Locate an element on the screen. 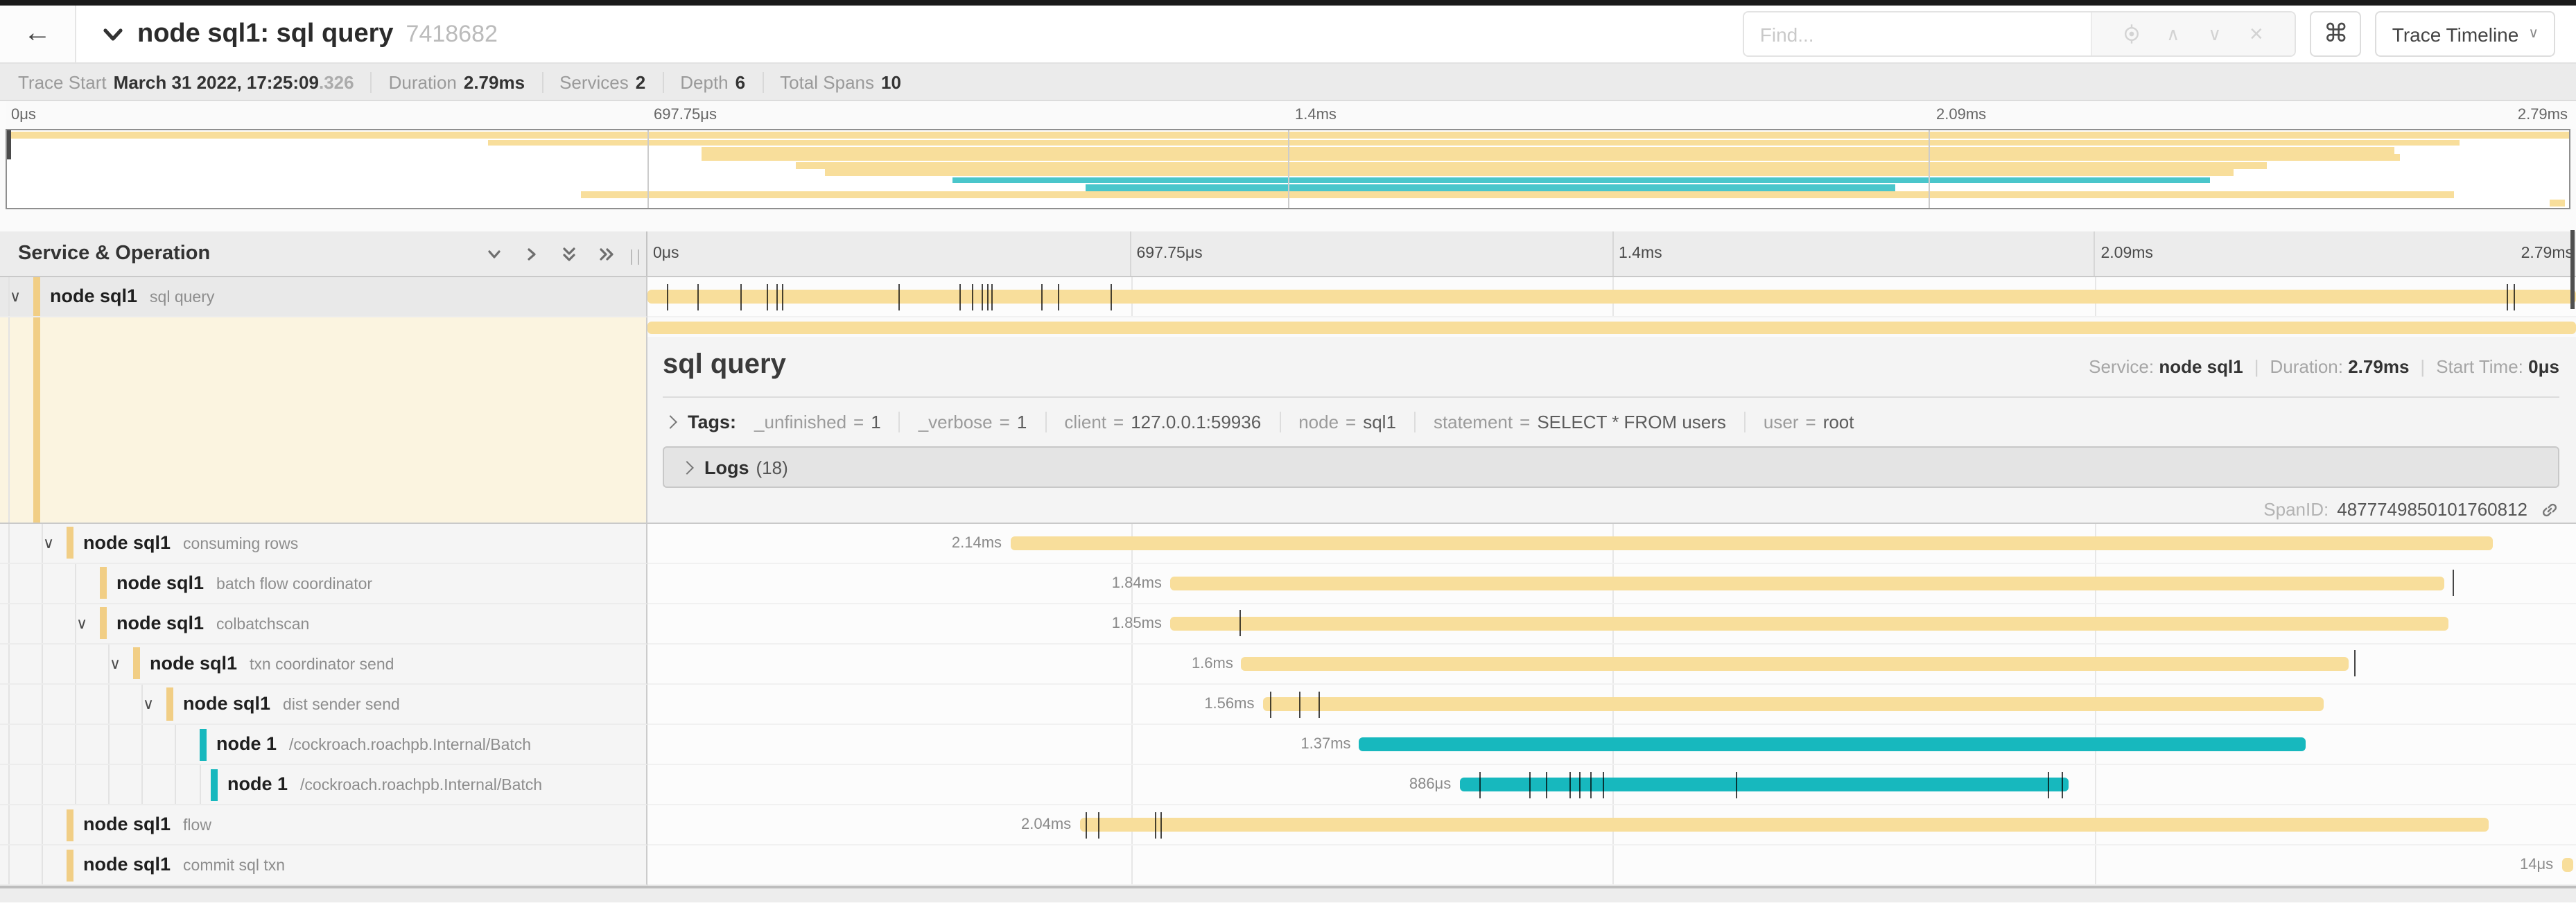  span-name-cell: ∨ node sql1 dist sender send is located at coordinates (323, 705).